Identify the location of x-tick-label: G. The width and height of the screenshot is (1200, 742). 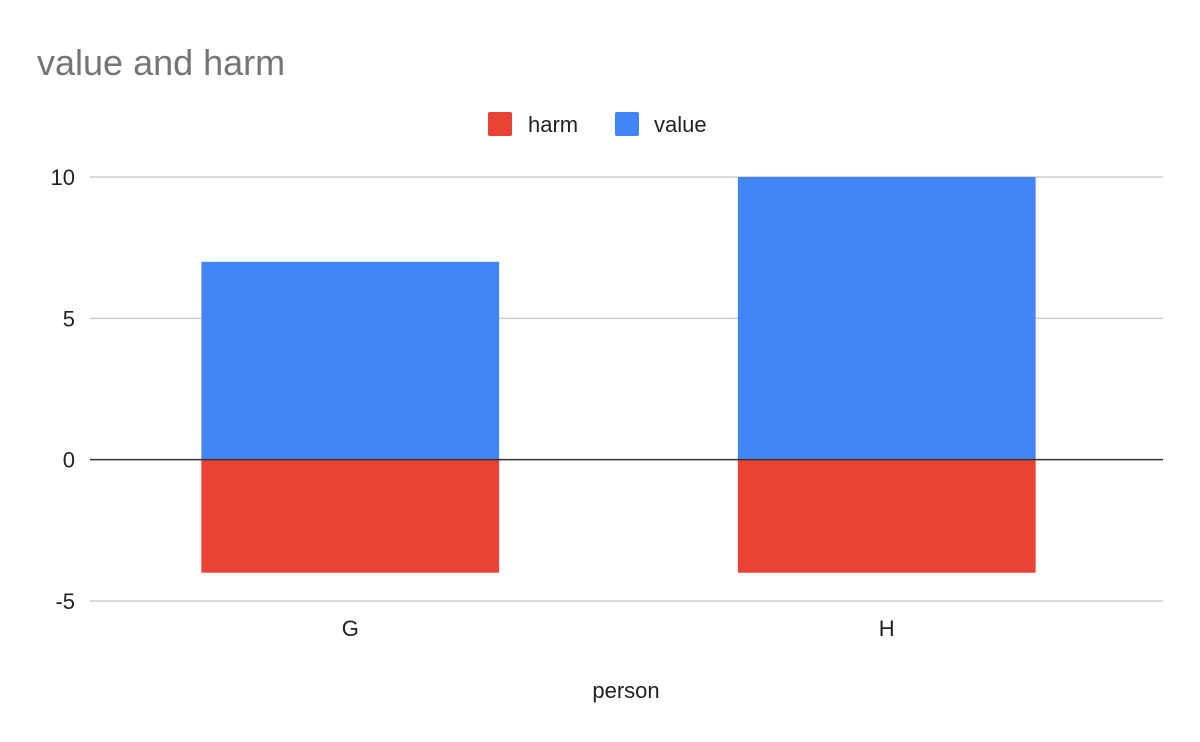
(350, 628).